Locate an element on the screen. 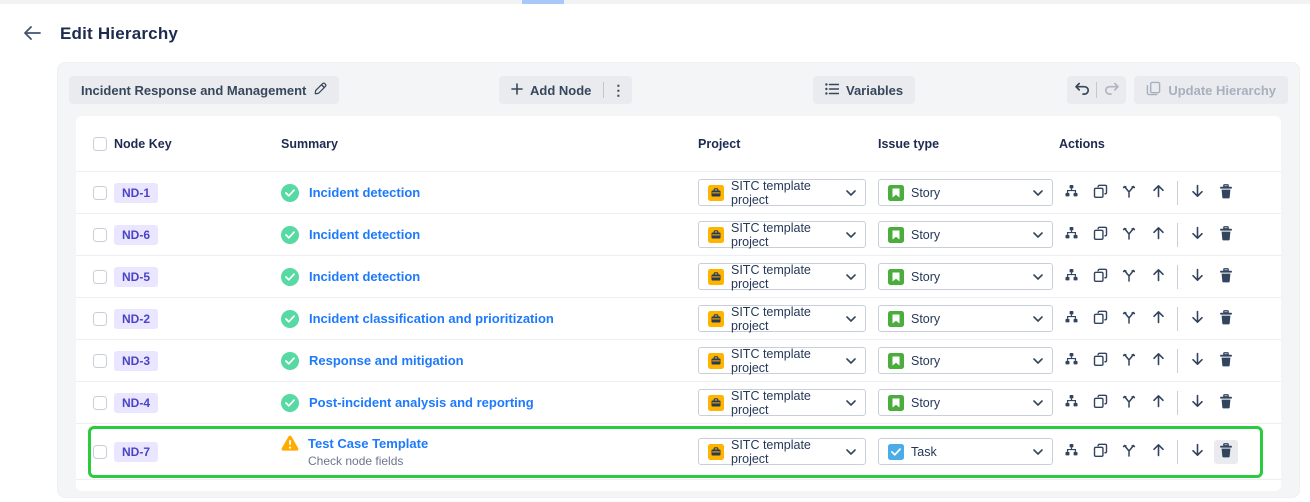 The height and width of the screenshot is (502, 1310). issue-type-select: Task is located at coordinates (965, 451).